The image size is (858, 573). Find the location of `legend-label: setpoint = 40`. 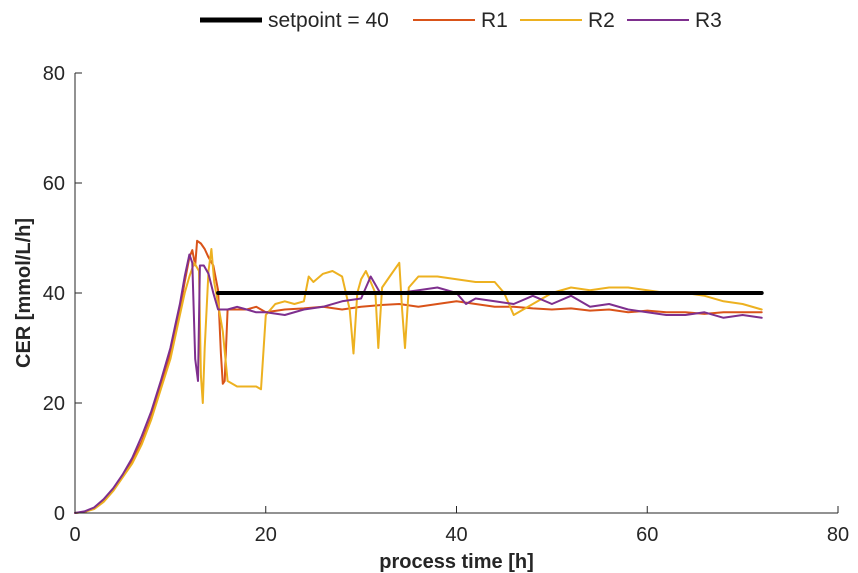

legend-label: setpoint = 40 is located at coordinates (328, 20).